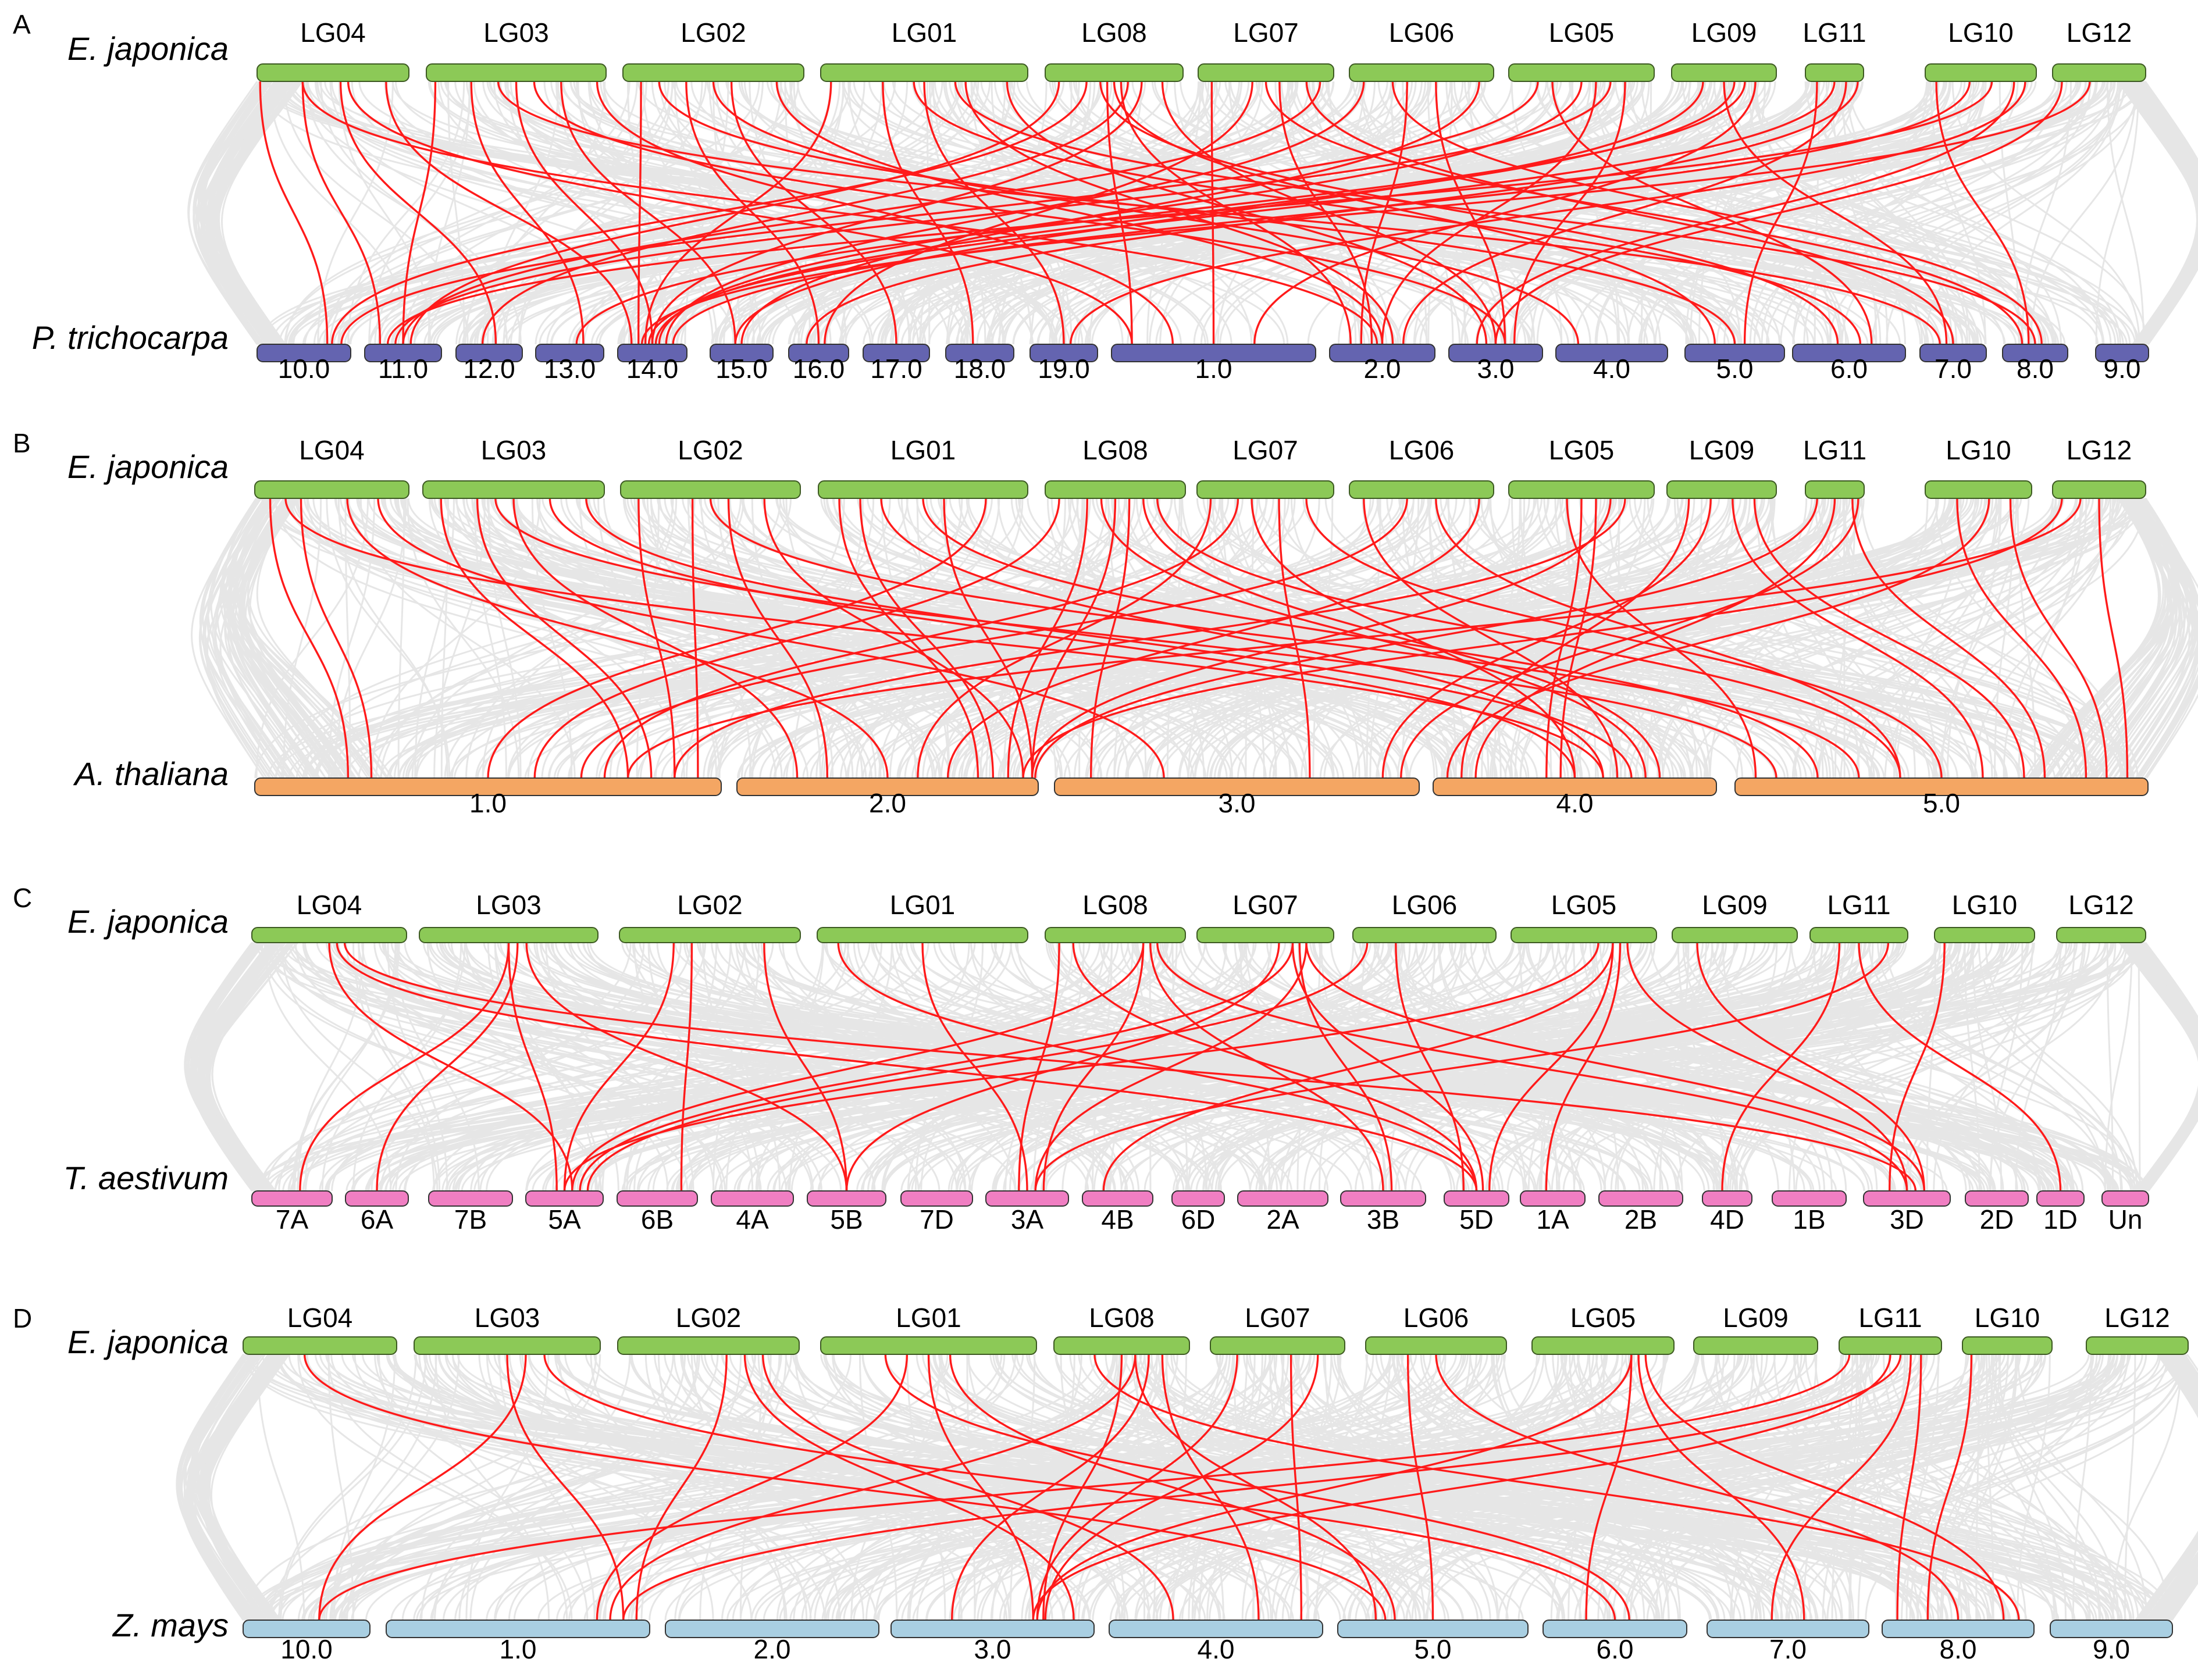  Describe the element at coordinates (1907, 1198) in the screenshot. I see `chromosome-bar-3d` at that location.